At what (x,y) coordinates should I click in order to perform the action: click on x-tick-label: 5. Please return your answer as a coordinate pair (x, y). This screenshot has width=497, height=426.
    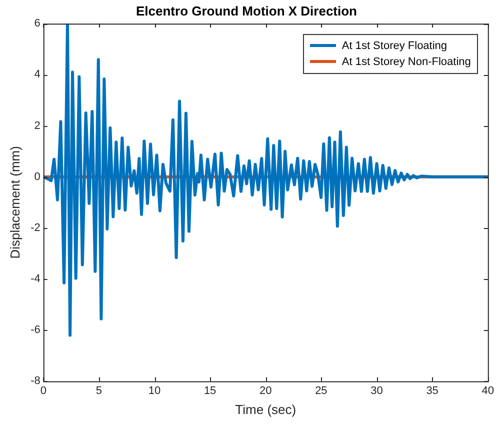
    Looking at the image, I should click on (99, 390).